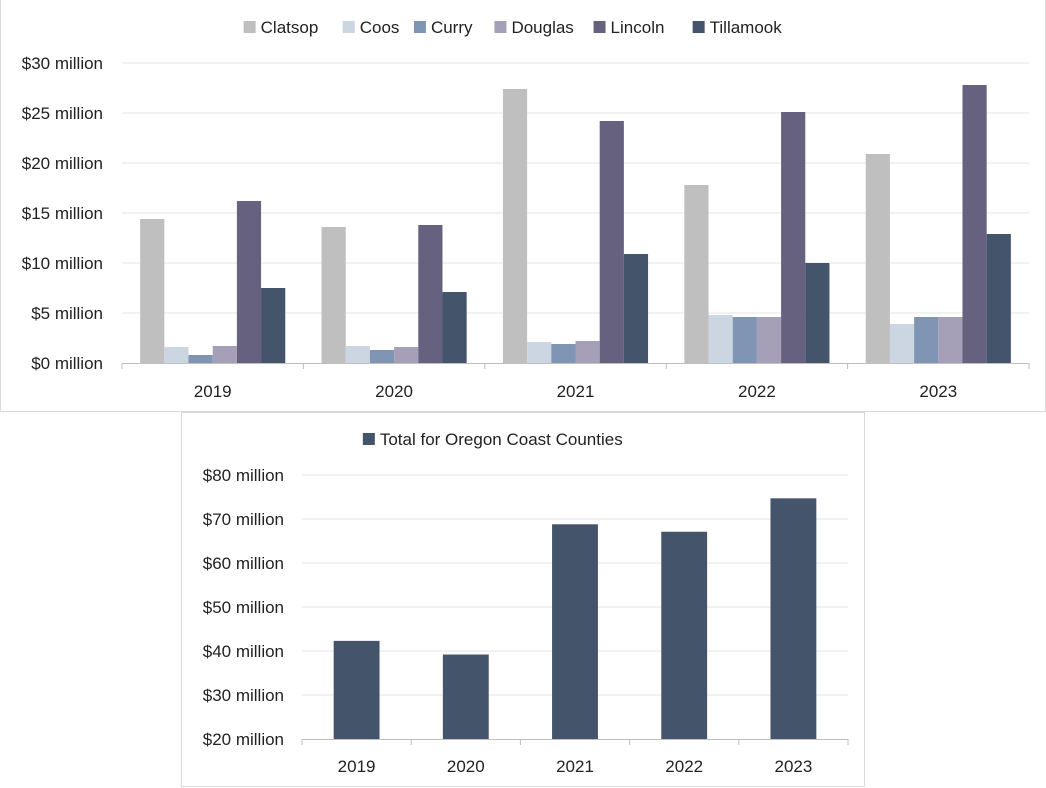 This screenshot has width=1046, height=788. What do you see at coordinates (638, 27) in the screenshot?
I see `legend-label: Lincoln` at bounding box center [638, 27].